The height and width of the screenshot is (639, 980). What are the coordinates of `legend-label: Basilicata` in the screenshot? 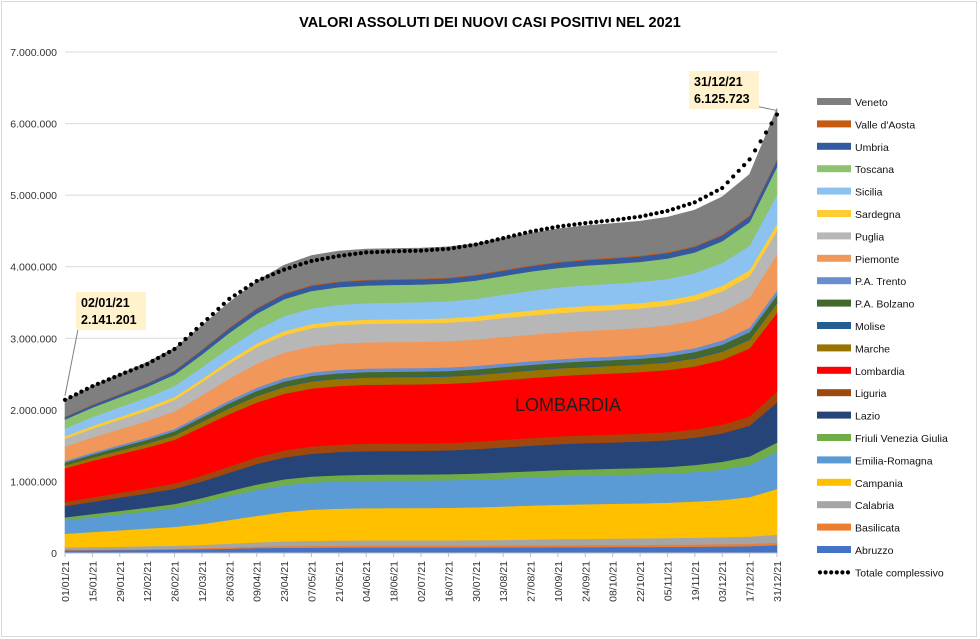 It's located at (877, 529).